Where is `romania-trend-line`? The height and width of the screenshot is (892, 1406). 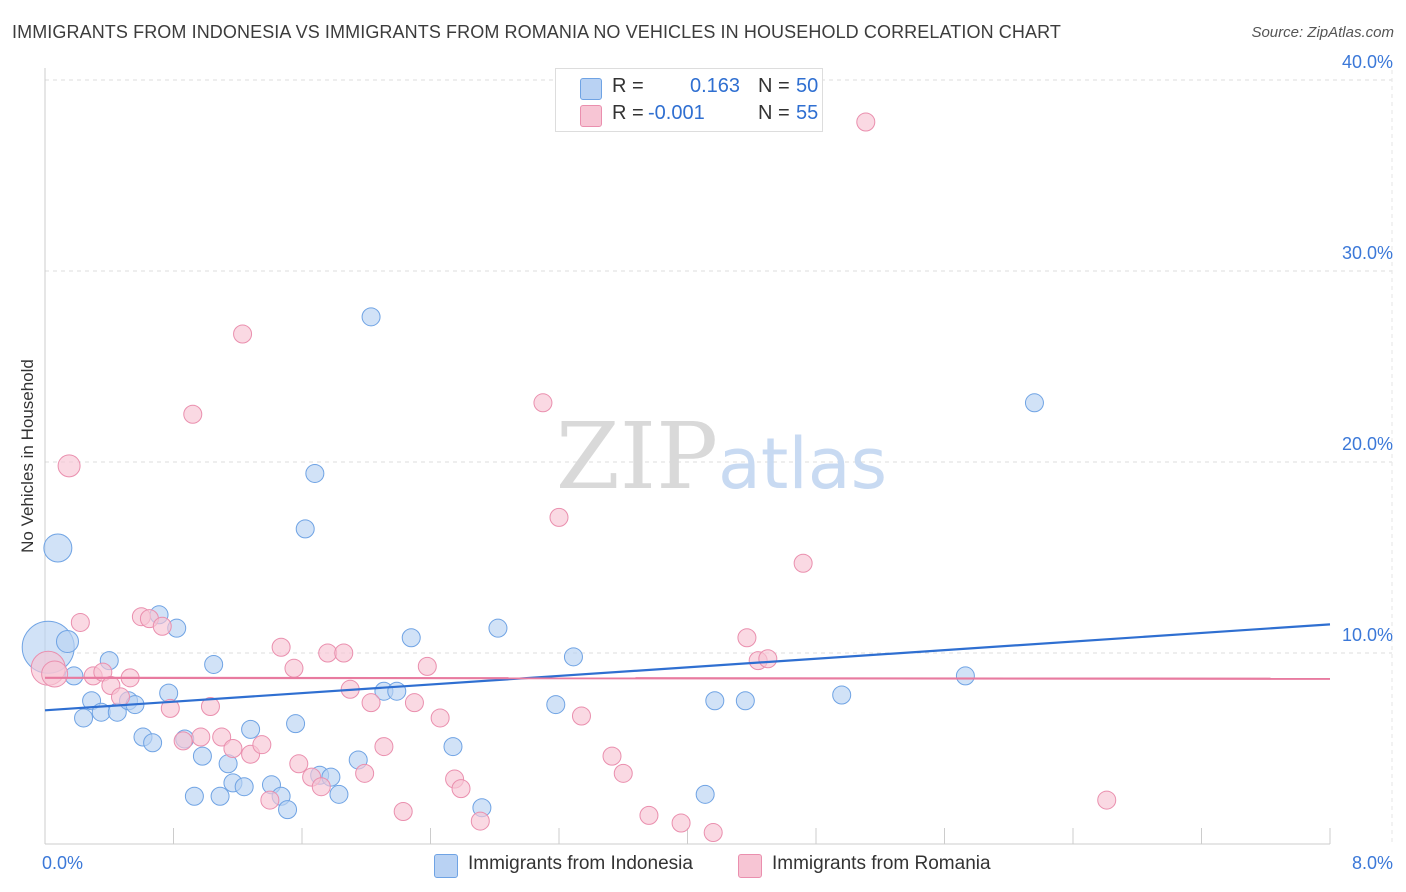
romania-trend-line is located at coordinates (687, 678).